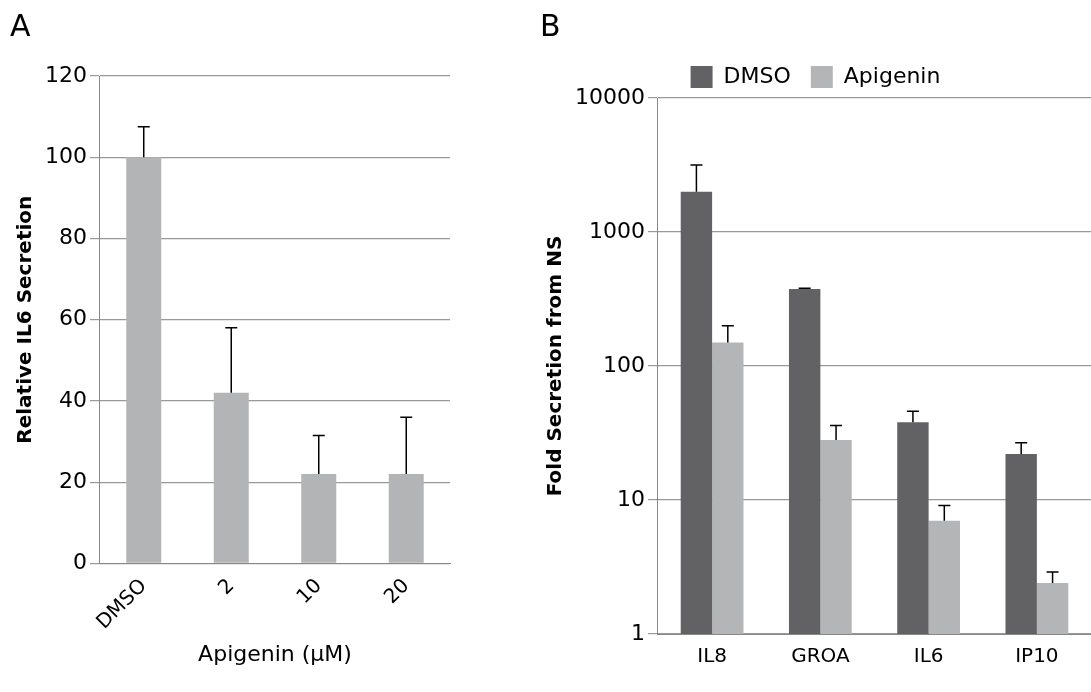  Describe the element at coordinates (79, 562) in the screenshot. I see `y-tick-label: 0` at that location.